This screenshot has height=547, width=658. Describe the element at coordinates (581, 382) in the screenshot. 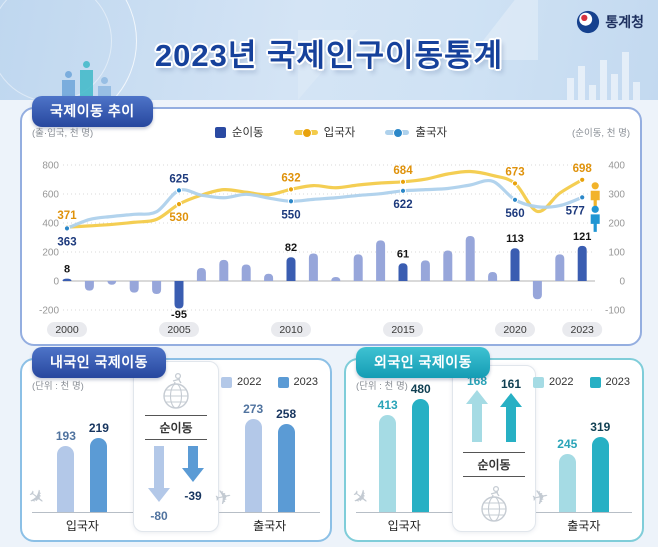

I see `foreign-legend: 2022 2023` at that location.